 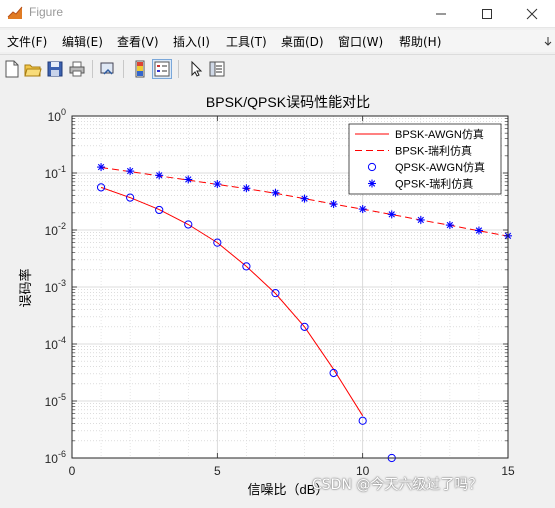 What do you see at coordinates (72, 471) in the screenshot?
I see `x-tick-label: 0` at bounding box center [72, 471].